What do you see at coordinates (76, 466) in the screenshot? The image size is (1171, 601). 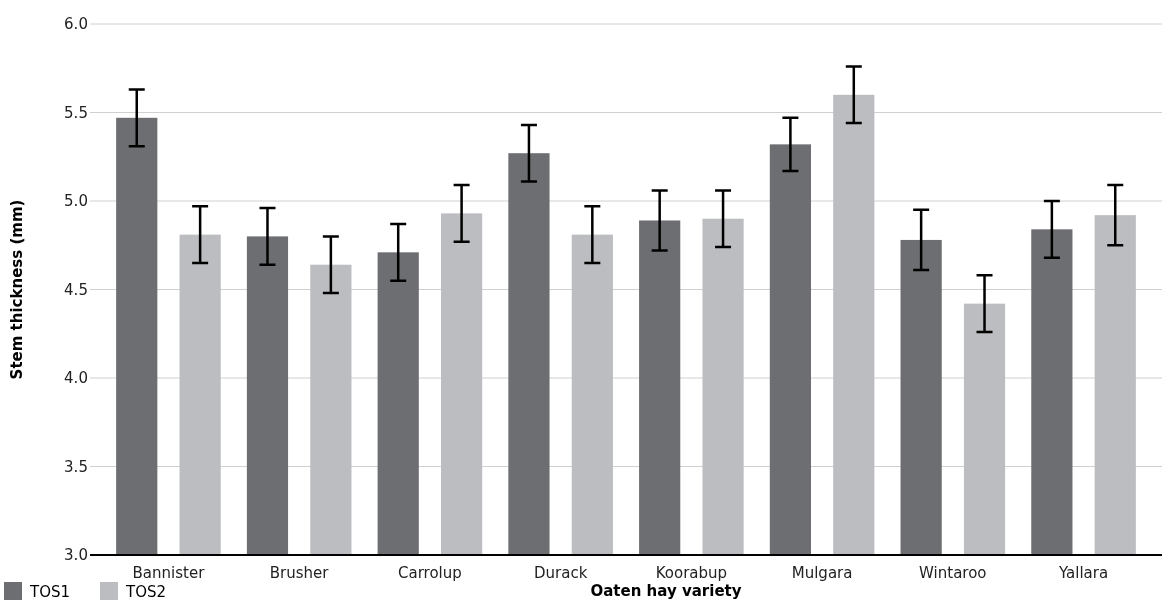 I see `y-tick-label: 3.5` at bounding box center [76, 466].